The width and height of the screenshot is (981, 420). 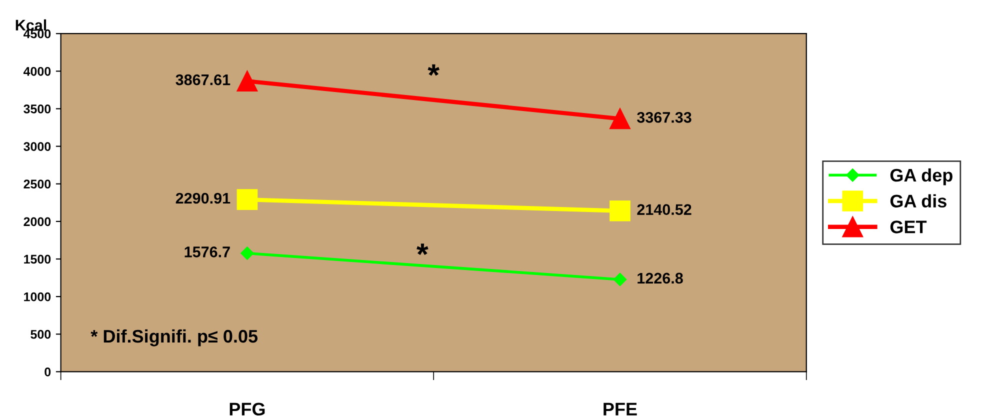 What do you see at coordinates (664, 117) in the screenshot?
I see `data-label: 3367.33` at bounding box center [664, 117].